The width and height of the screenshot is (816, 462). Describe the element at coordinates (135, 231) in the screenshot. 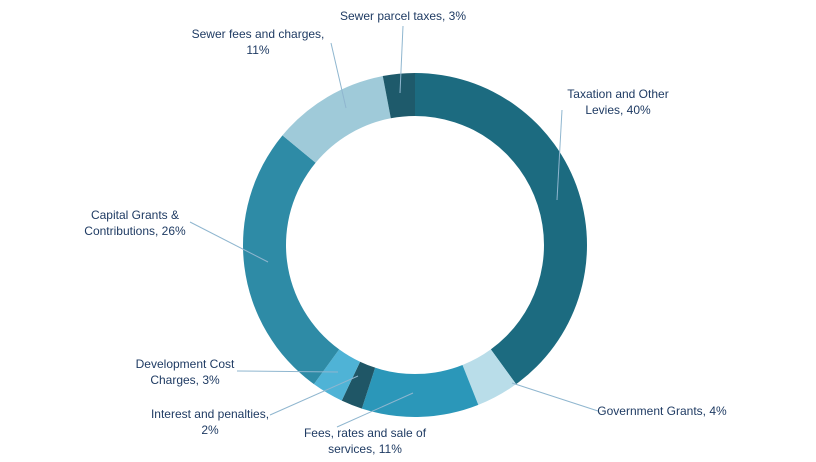

I see `slice-label-line: Contributions, 26%` at that location.